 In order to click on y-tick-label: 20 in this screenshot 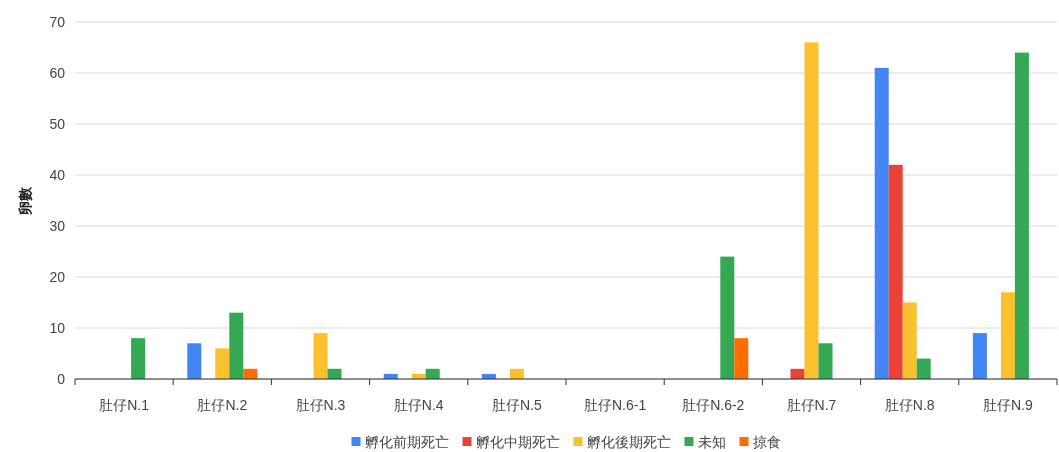, I will do `click(57, 277)`.